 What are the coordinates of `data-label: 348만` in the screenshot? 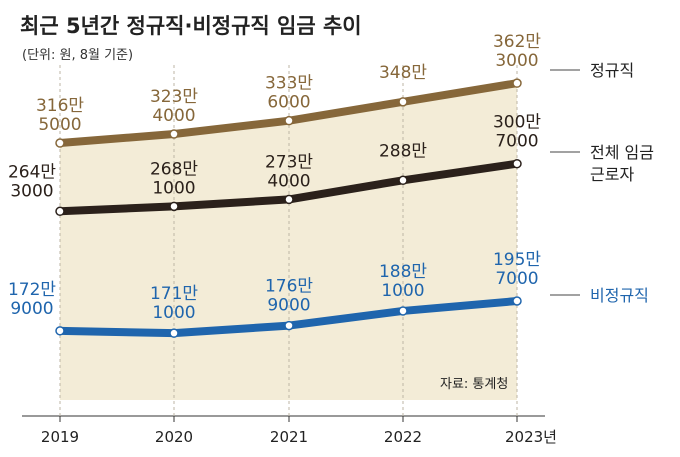 It's located at (403, 73).